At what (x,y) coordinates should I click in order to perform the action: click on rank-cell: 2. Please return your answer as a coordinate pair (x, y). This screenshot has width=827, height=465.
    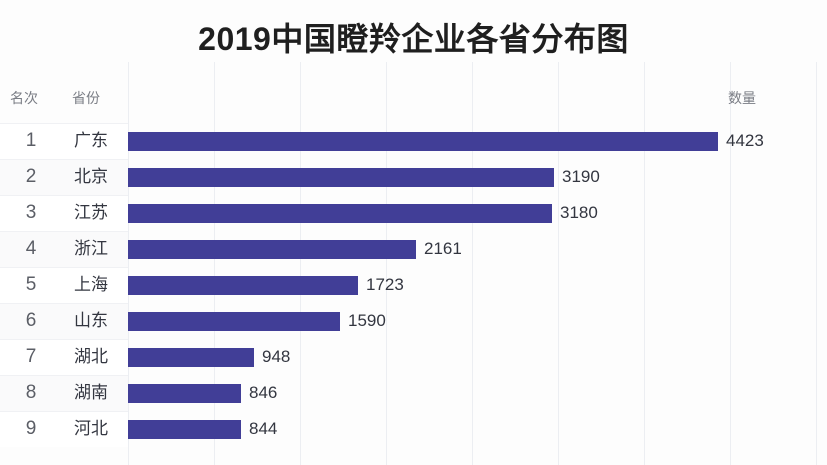
    Looking at the image, I should click on (31, 176).